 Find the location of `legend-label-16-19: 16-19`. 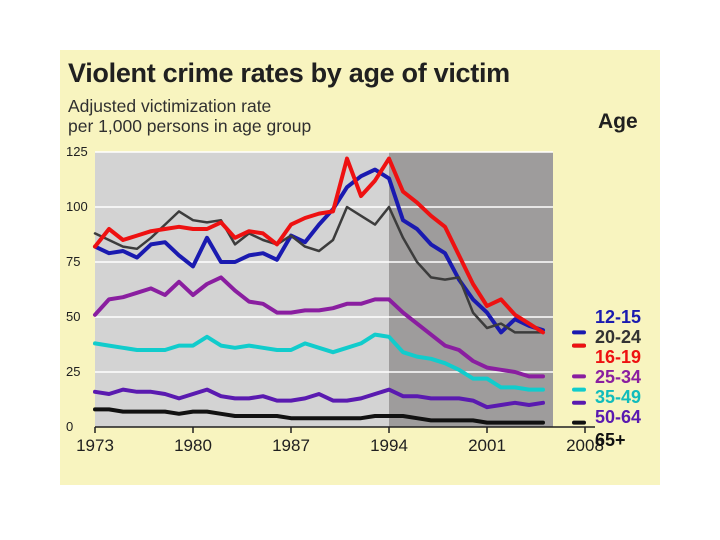

legend-label-16-19: 16-19 is located at coordinates (618, 357).